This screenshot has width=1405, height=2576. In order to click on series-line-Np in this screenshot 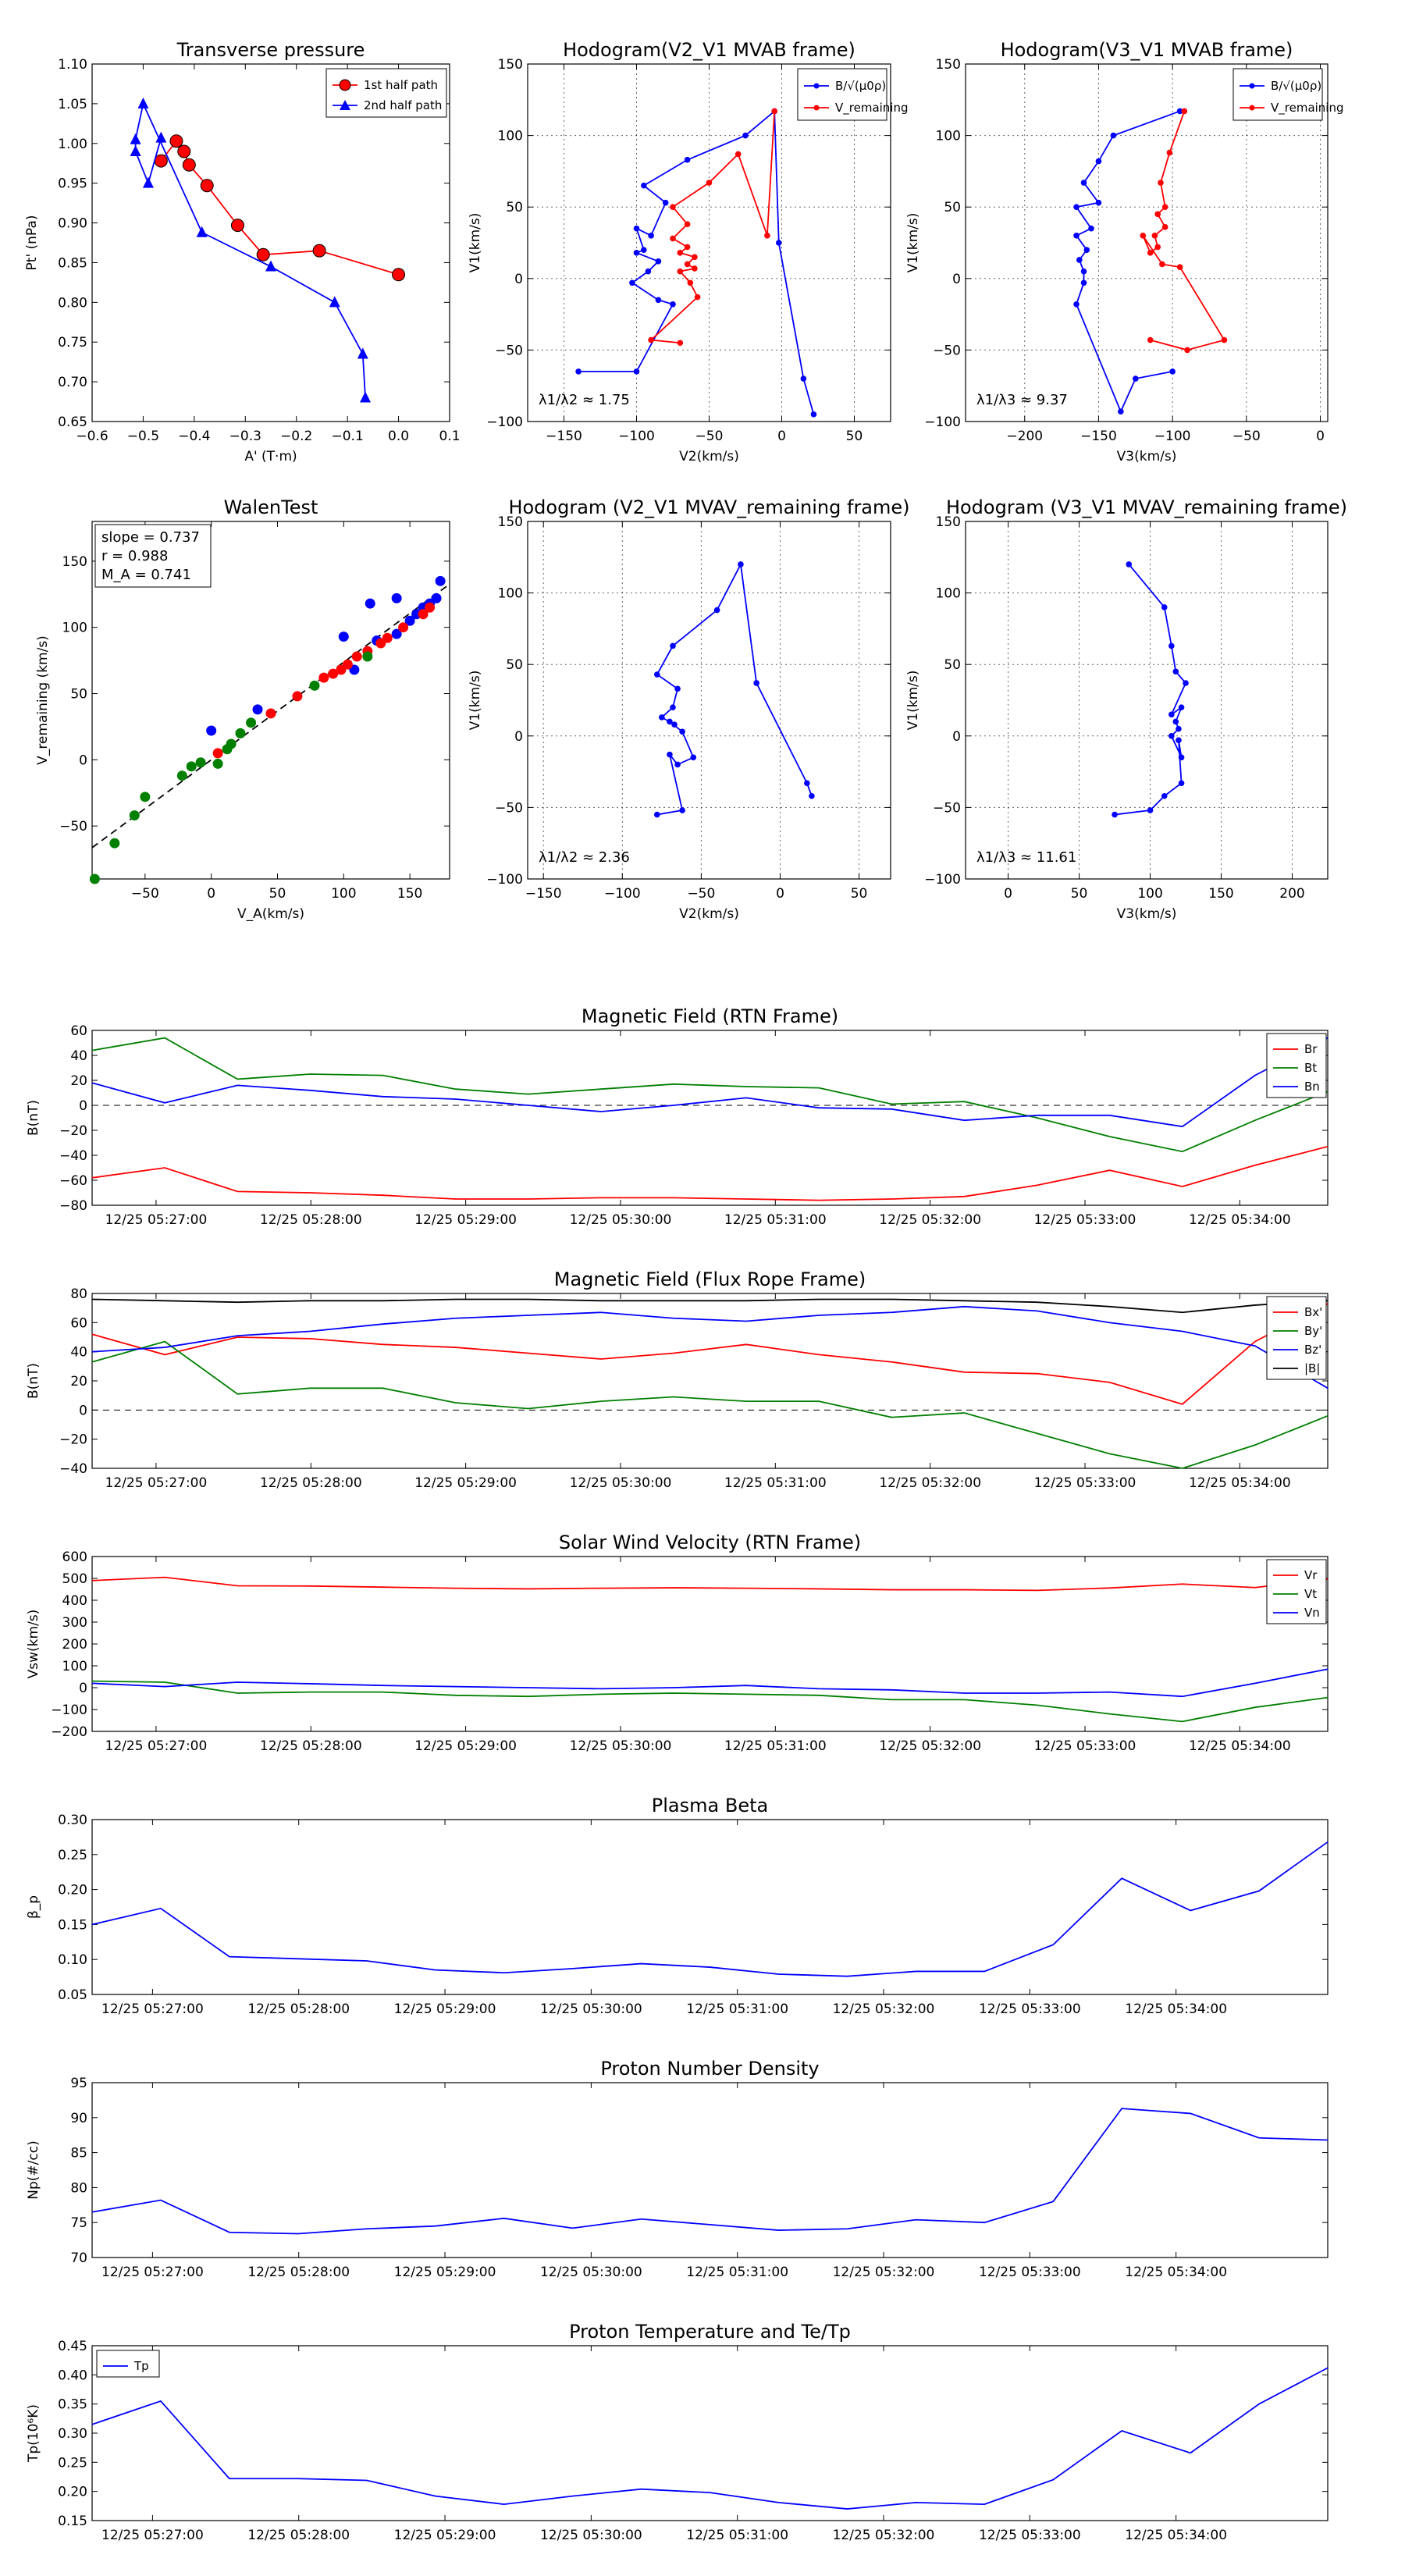, I will do `click(710, 2171)`.